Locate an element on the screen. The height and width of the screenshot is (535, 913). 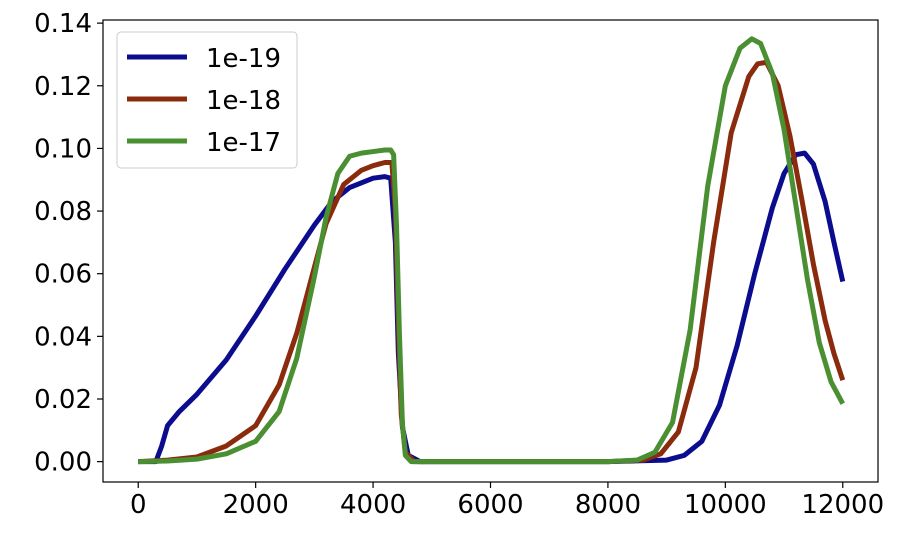
legend-label-1: 1e-18 is located at coordinates (243, 101).